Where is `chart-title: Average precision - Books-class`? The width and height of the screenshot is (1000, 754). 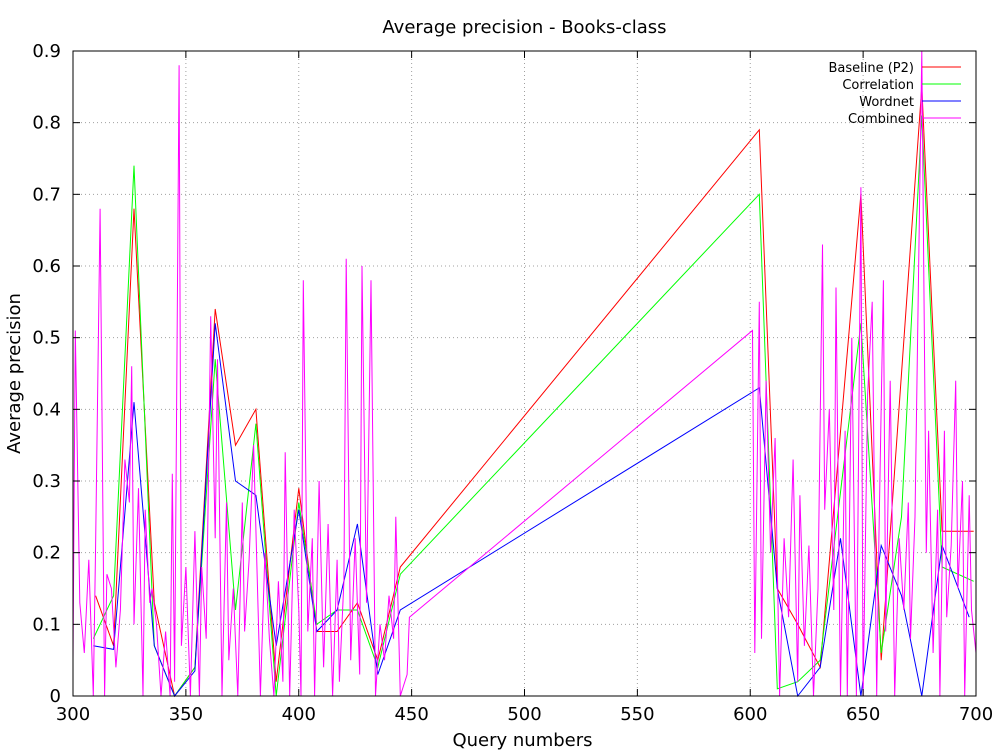
chart-title: Average precision - Books-class is located at coordinates (524, 27).